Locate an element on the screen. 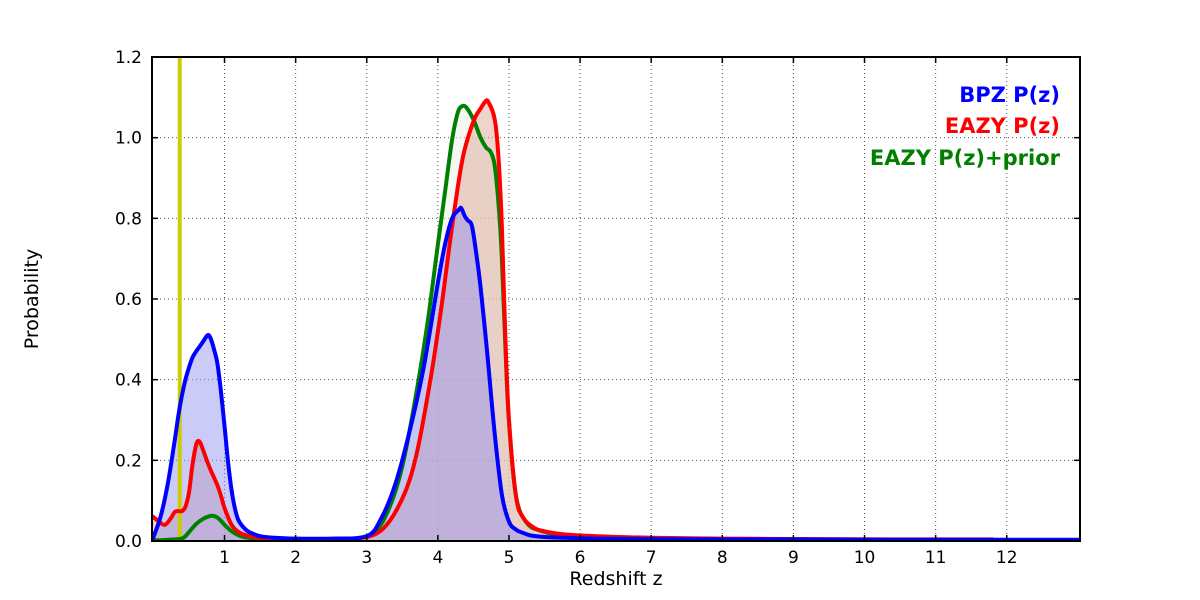 The height and width of the screenshot is (600, 1200). y-tick-label: 1.0 is located at coordinates (128, 139).